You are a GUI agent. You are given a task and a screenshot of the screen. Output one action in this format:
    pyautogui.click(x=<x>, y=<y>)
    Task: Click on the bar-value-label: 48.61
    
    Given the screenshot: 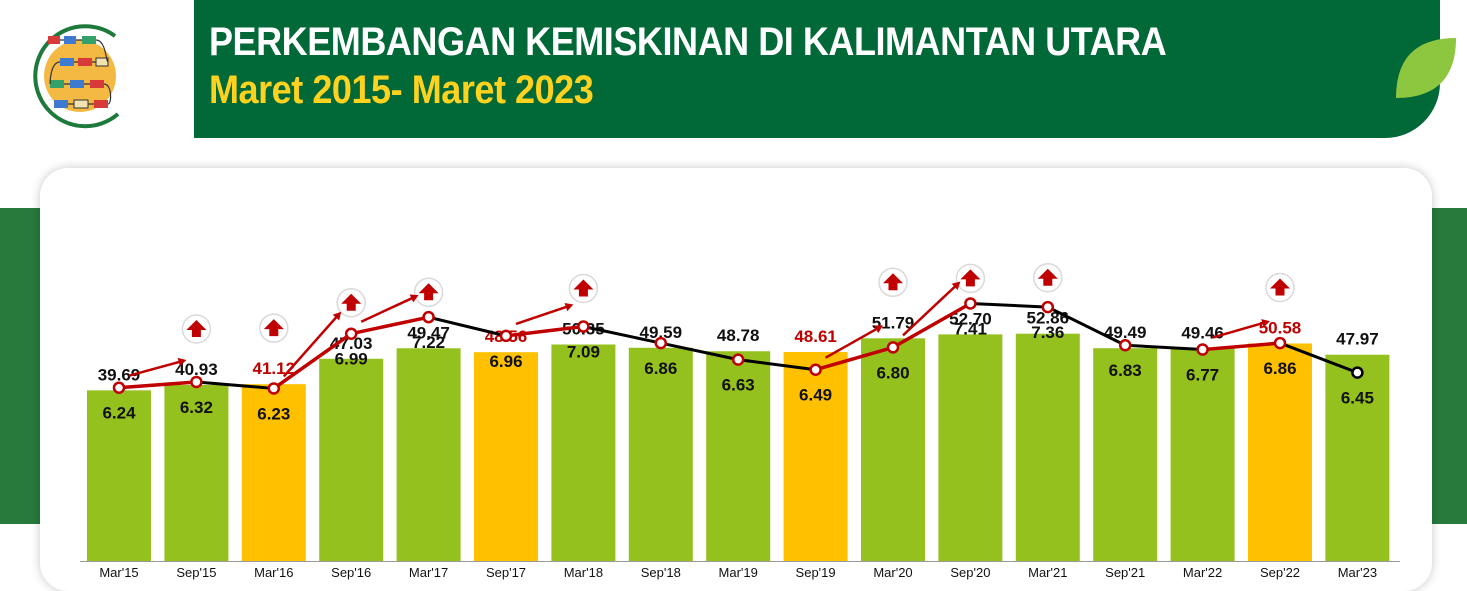 What is the action you would take?
    pyautogui.click(x=815, y=336)
    